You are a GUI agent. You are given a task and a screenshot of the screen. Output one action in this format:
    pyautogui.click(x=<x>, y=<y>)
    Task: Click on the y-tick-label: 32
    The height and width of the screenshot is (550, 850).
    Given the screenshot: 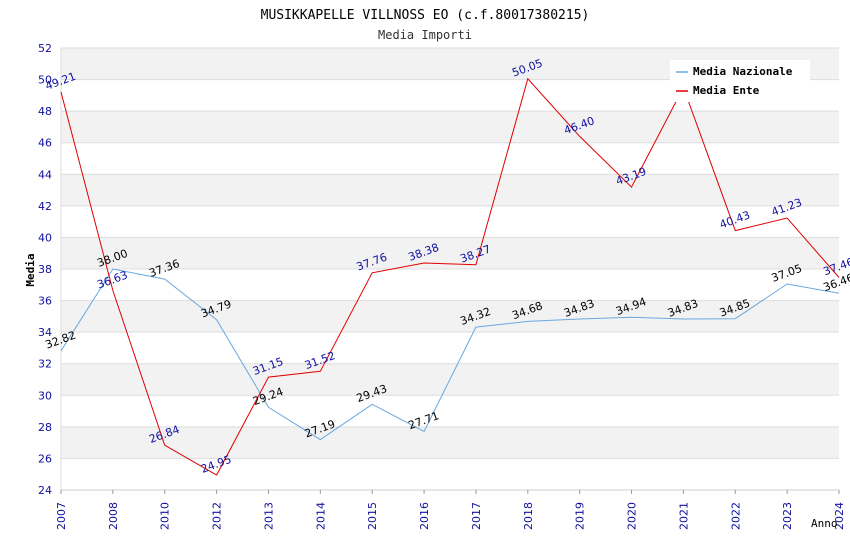 What is the action you would take?
    pyautogui.click(x=45, y=364)
    